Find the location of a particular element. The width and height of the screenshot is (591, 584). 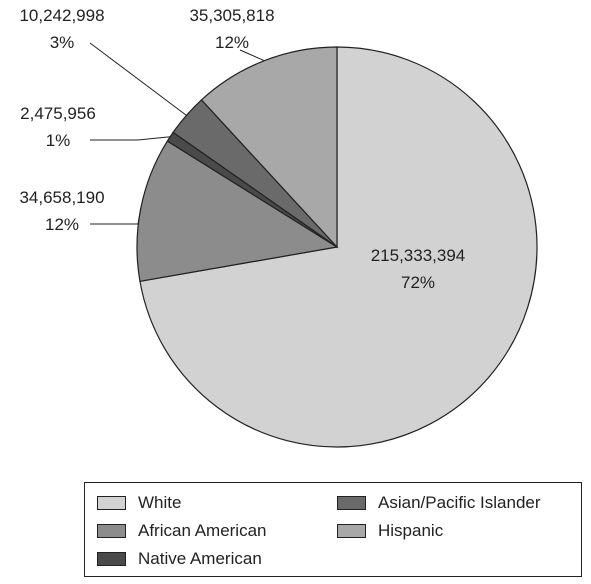

legend-item-hispanic: Hispanic is located at coordinates (390, 531).